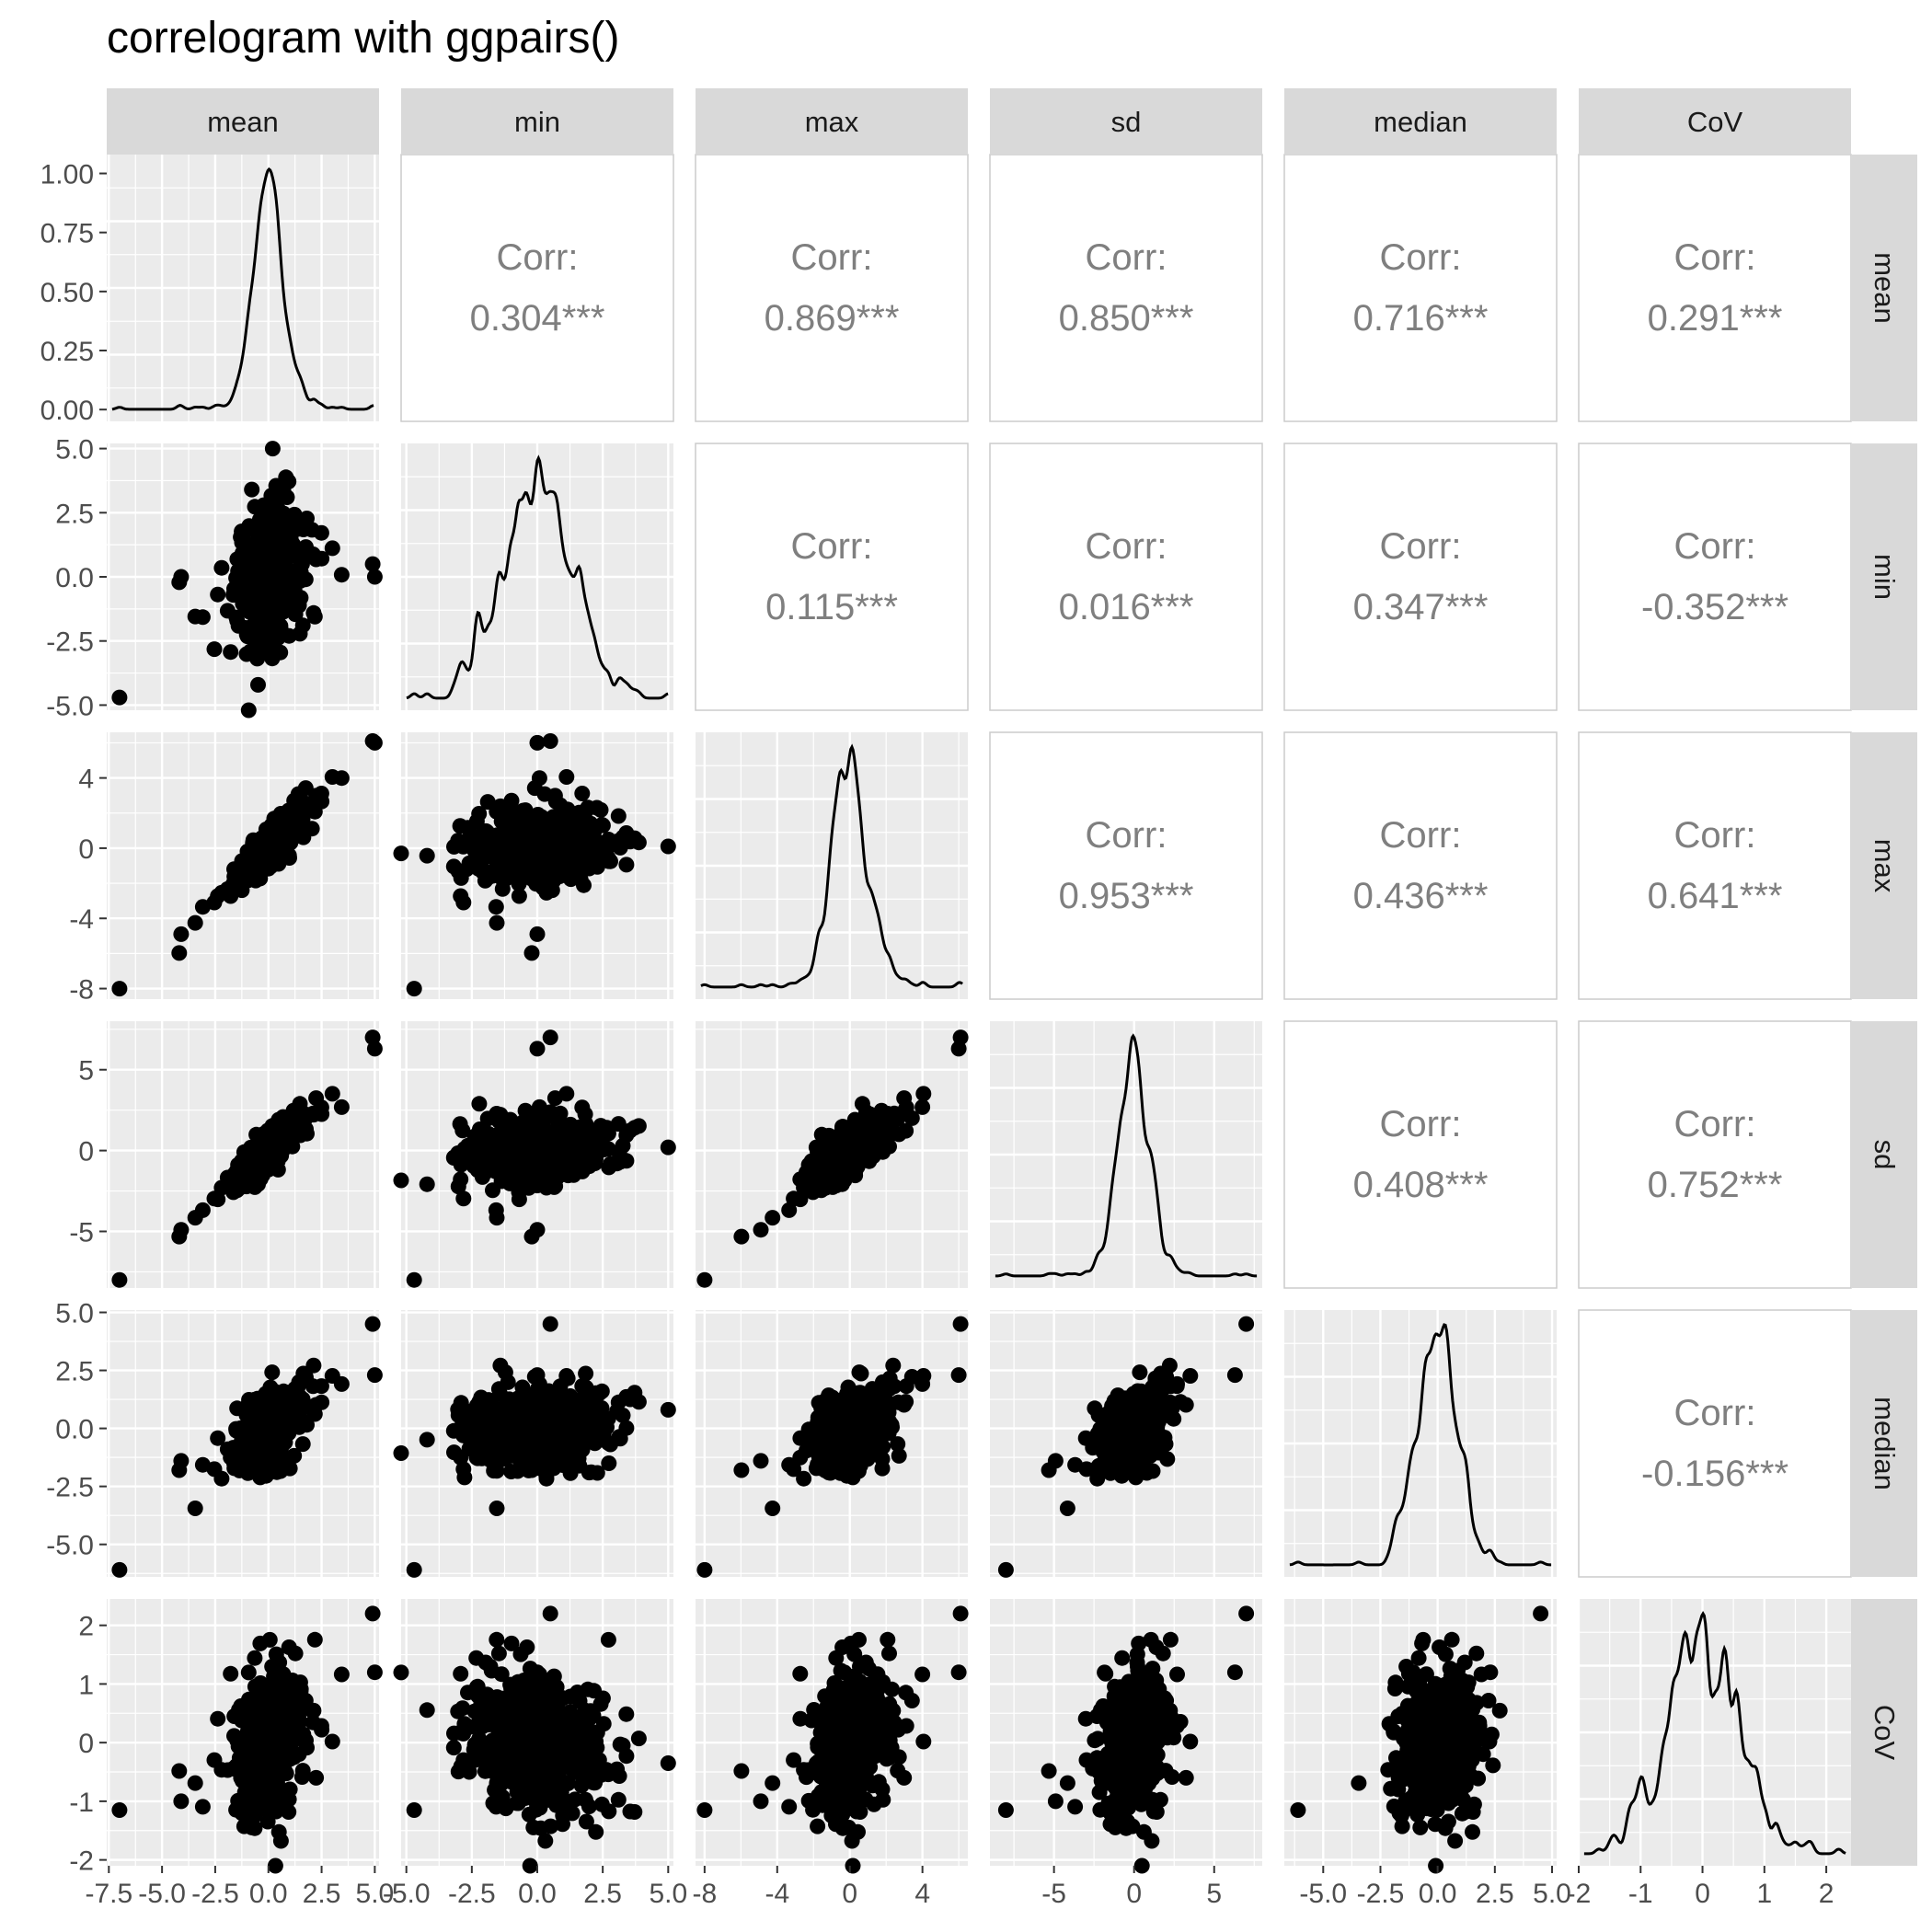  I want to click on corr-panel-mean-median: Corr:0.716***, so click(1420, 288).